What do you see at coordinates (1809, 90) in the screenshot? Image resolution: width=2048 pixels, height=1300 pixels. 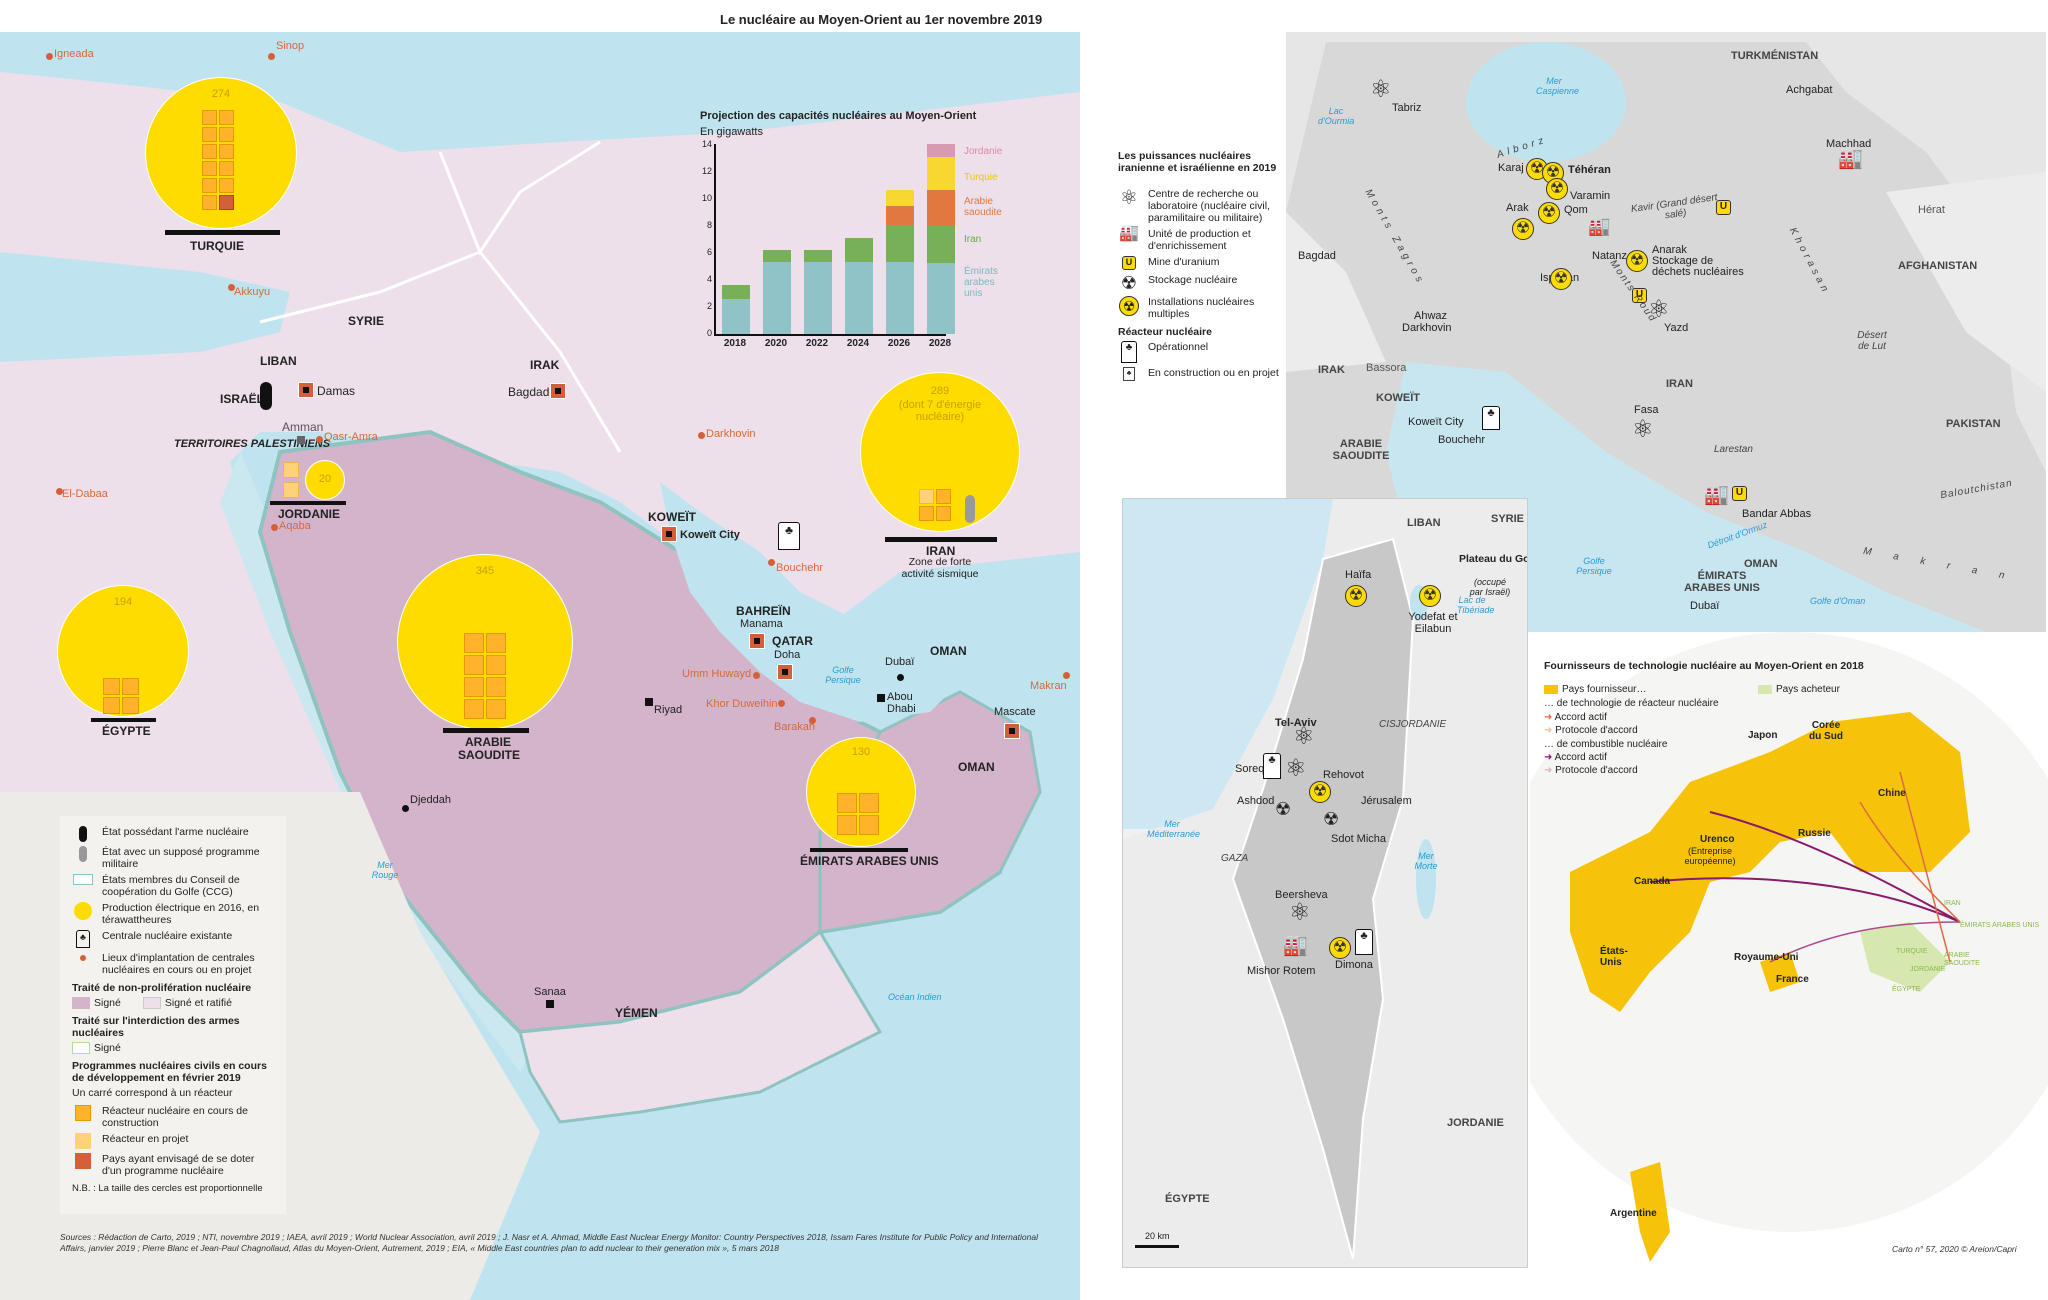 I see `city-achgabat: Achgabat` at bounding box center [1809, 90].